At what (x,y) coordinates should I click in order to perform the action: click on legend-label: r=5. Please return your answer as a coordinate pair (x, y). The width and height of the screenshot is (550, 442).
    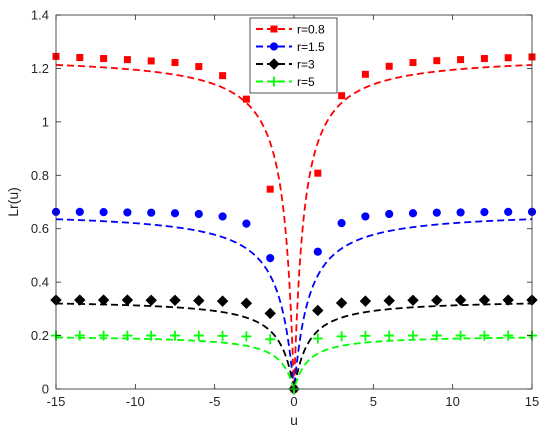
    Looking at the image, I should click on (306, 82).